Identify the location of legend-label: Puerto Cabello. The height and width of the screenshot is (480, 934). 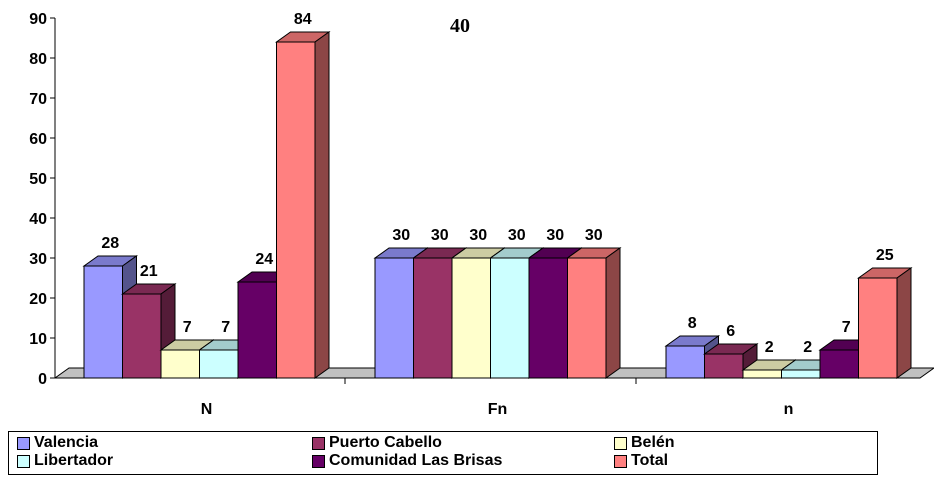
(385, 442).